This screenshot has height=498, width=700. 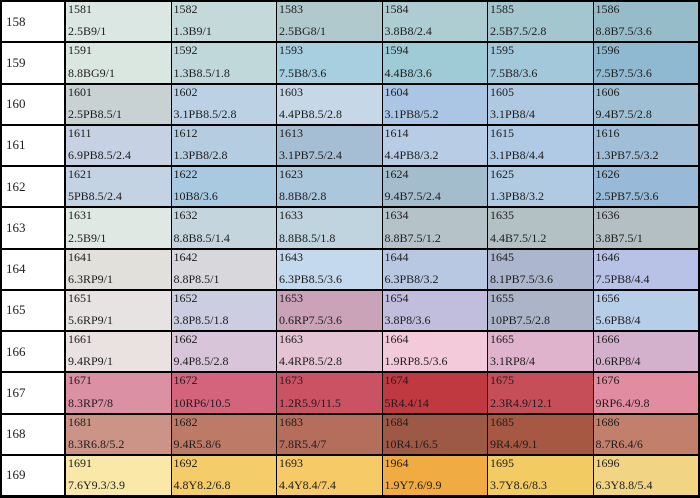 What do you see at coordinates (627, 155) in the screenshot?
I see `munsell-code: 1.3PB7.5/3.2` at bounding box center [627, 155].